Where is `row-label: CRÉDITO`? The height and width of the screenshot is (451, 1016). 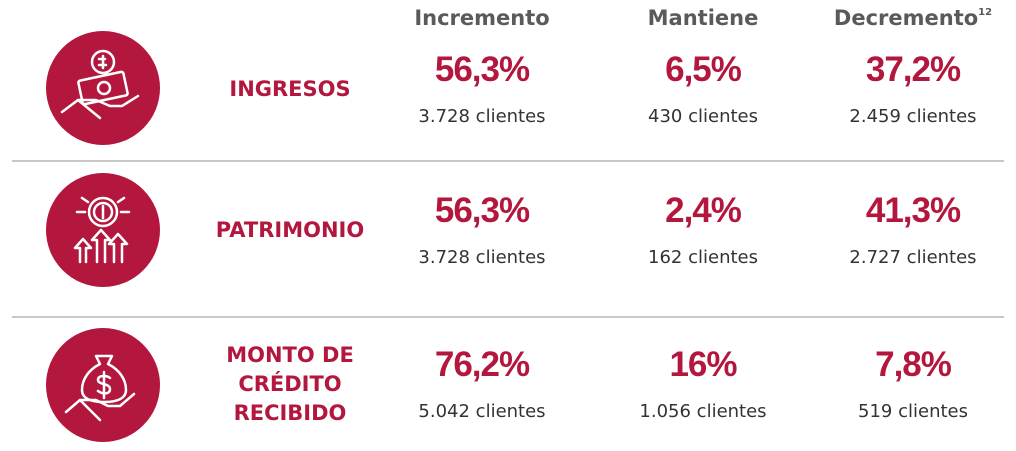 row-label: CRÉDITO is located at coordinates (290, 383).